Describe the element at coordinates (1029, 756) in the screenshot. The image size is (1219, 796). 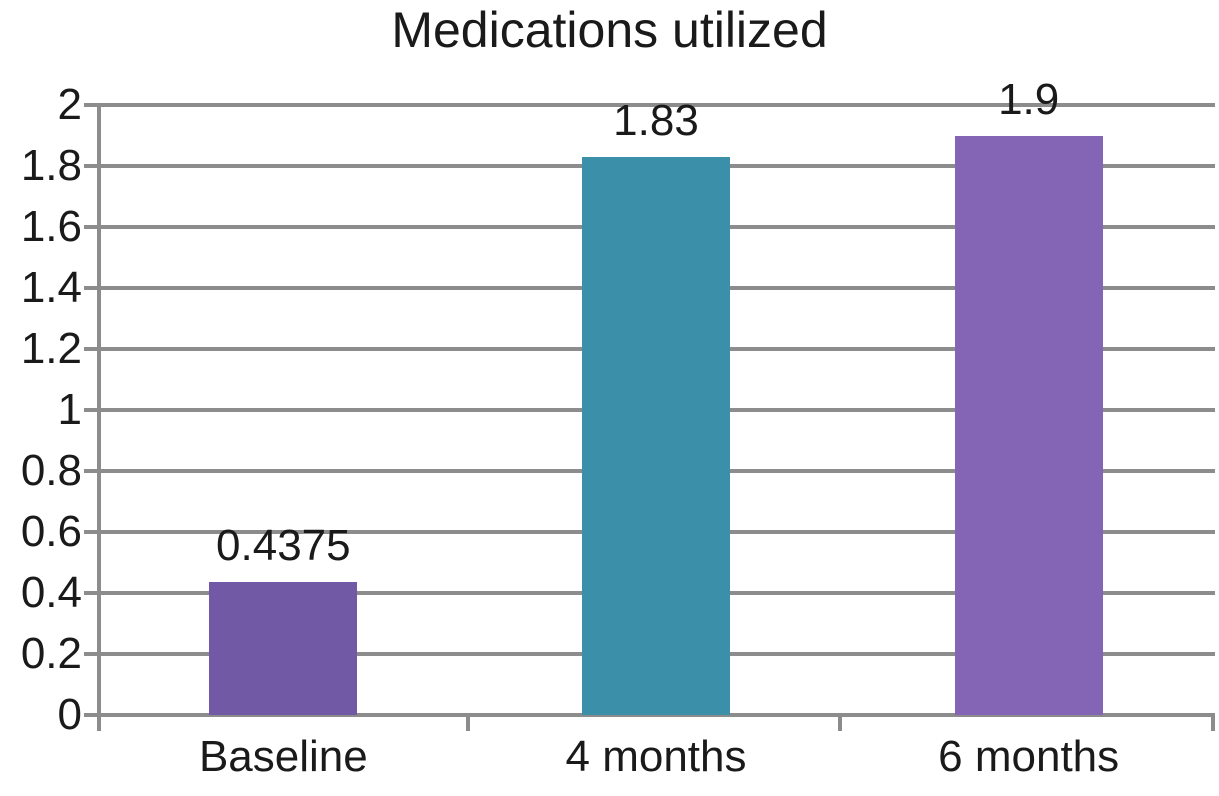
I see `x-axis-category-label-6-months: 6 months` at that location.